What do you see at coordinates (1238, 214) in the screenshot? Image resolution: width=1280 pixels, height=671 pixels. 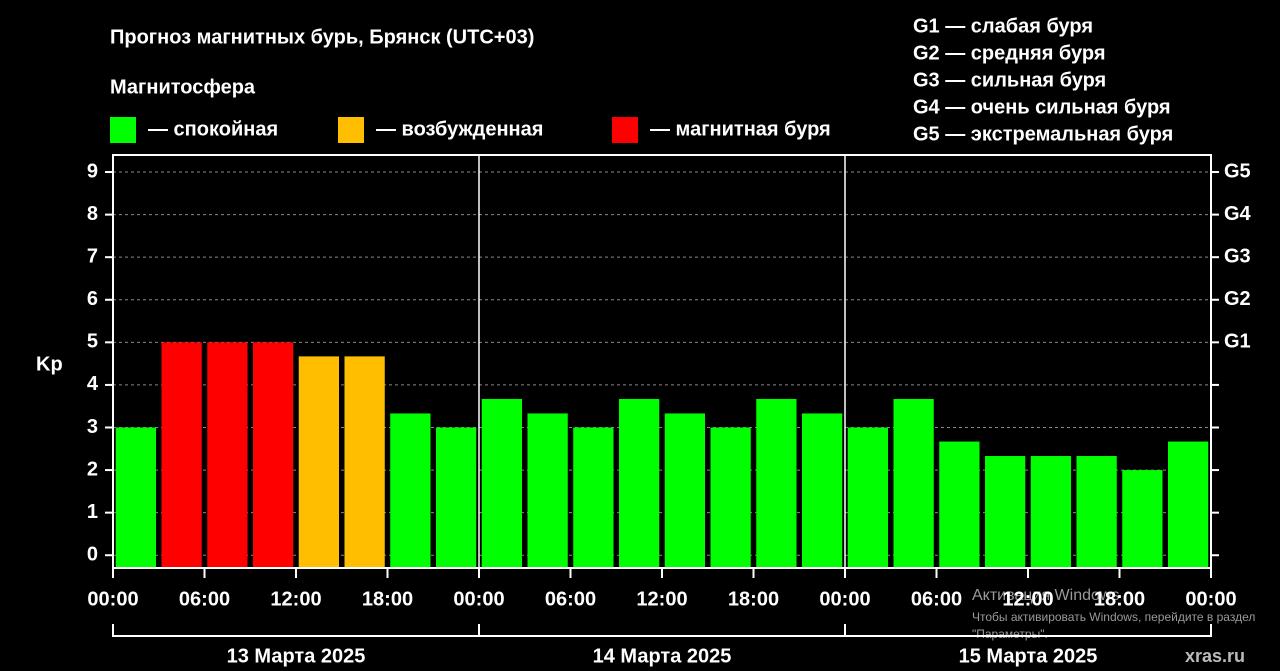 I see `y2-tick-label: G4` at bounding box center [1238, 214].